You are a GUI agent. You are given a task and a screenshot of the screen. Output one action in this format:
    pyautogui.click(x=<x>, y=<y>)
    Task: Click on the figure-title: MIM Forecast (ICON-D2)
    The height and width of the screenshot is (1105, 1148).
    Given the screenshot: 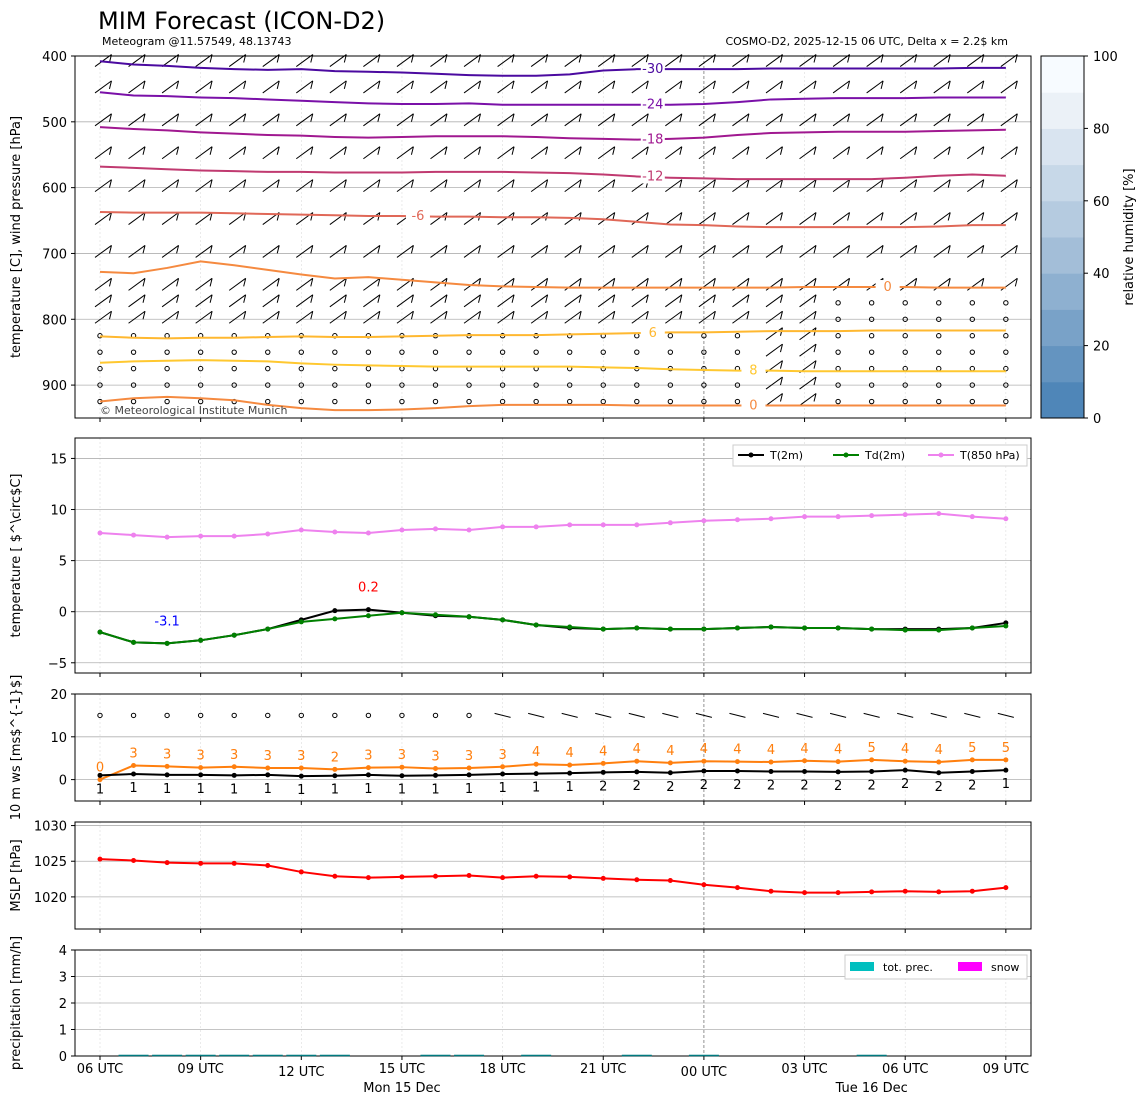 What is the action you would take?
    pyautogui.click(x=241, y=21)
    